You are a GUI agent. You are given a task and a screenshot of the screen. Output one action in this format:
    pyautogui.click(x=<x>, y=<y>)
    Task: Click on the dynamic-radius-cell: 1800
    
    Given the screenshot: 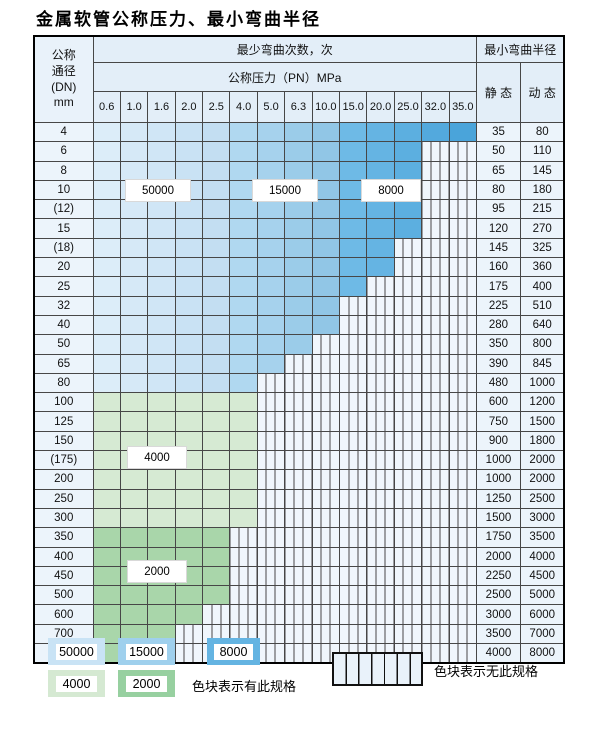 What is the action you would take?
    pyautogui.click(x=542, y=441)
    